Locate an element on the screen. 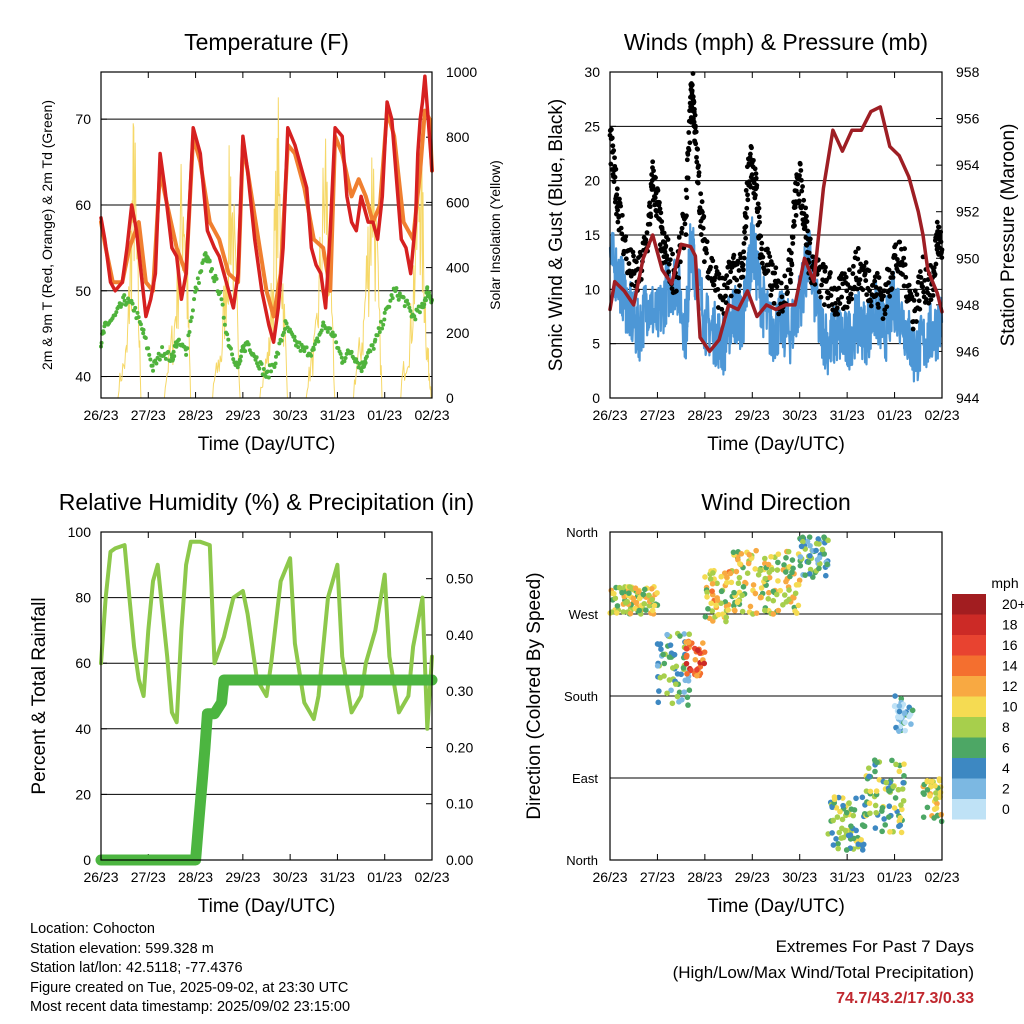 The height and width of the screenshot is (1024, 1024). y-tick-label: South is located at coordinates (581, 696).